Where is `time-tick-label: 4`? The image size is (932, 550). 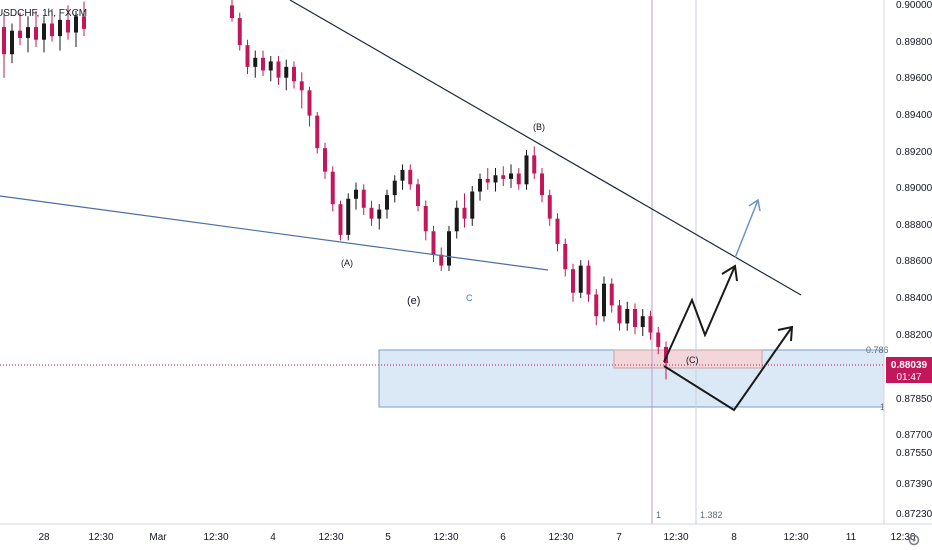
time-tick-label: 4 is located at coordinates (273, 537).